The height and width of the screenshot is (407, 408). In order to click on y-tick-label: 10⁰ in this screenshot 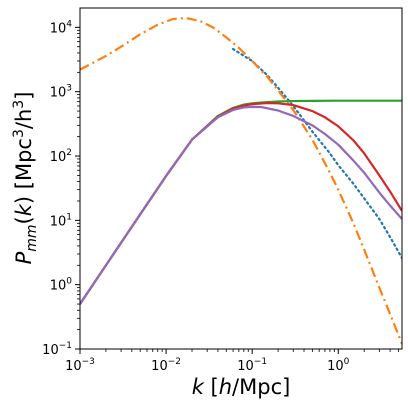, I will do `click(61, 285)`.